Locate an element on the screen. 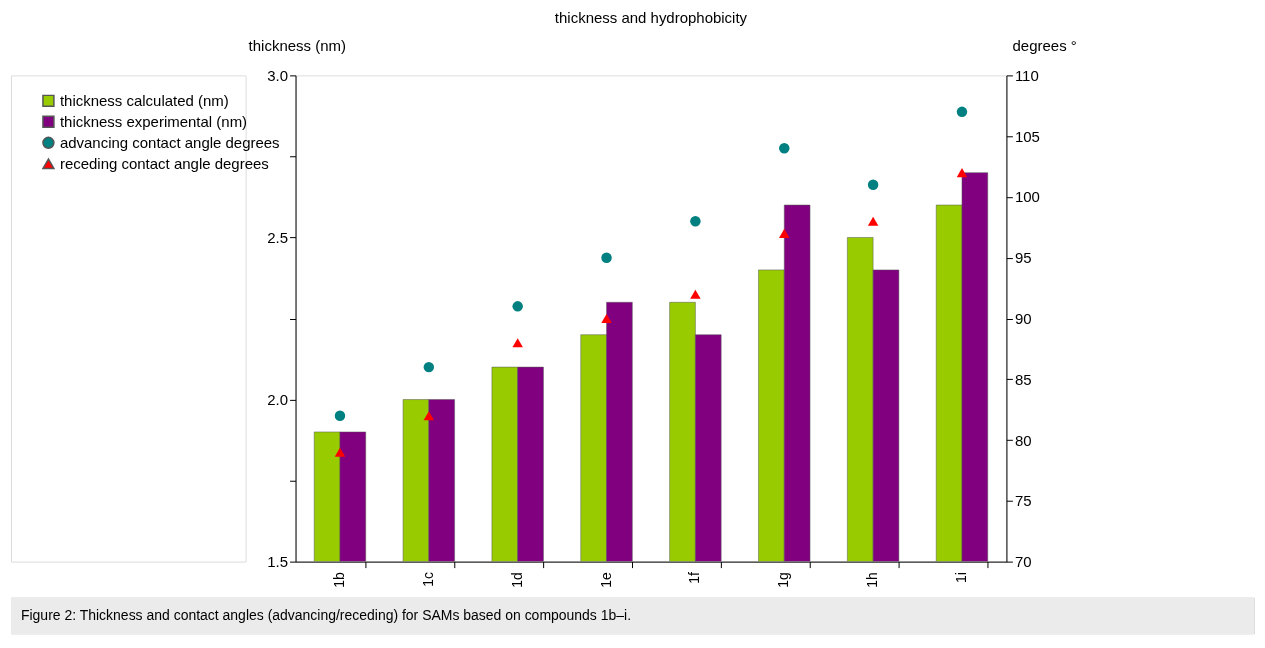  x-tick-label: 1g is located at coordinates (783, 580).